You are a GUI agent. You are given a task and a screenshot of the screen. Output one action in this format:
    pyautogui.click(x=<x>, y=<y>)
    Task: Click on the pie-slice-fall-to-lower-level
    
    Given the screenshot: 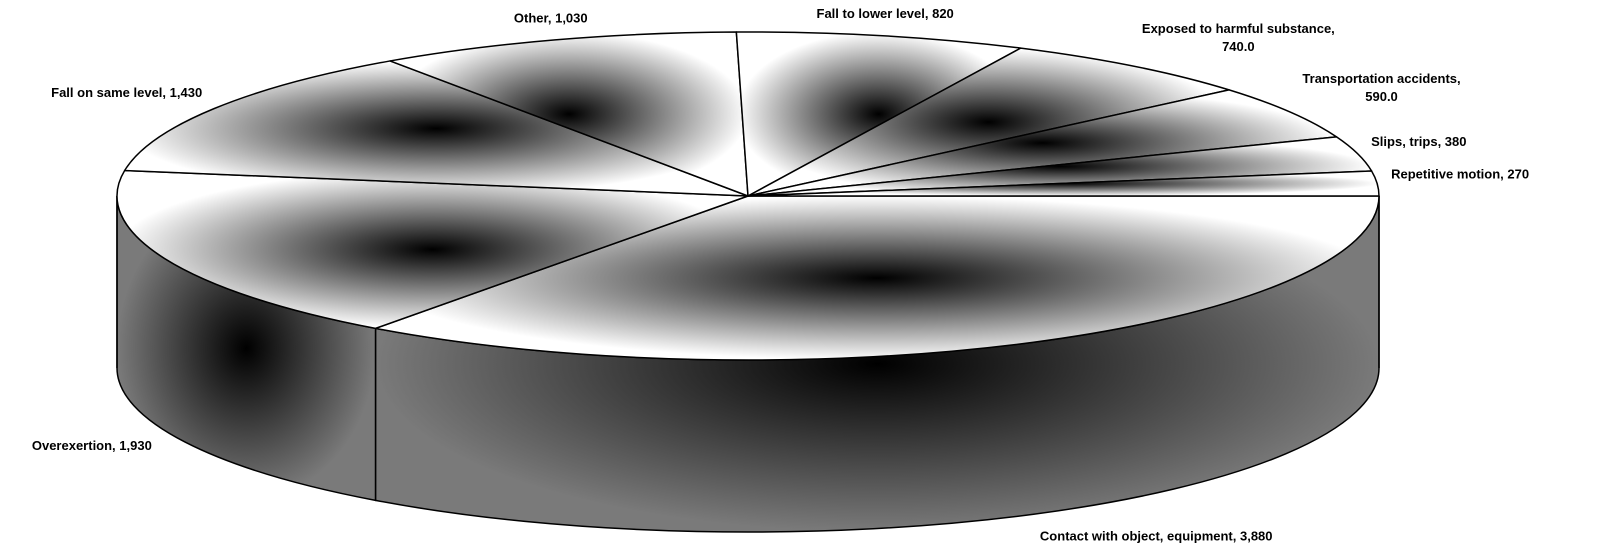 What is the action you would take?
    pyautogui.click(x=878, y=114)
    